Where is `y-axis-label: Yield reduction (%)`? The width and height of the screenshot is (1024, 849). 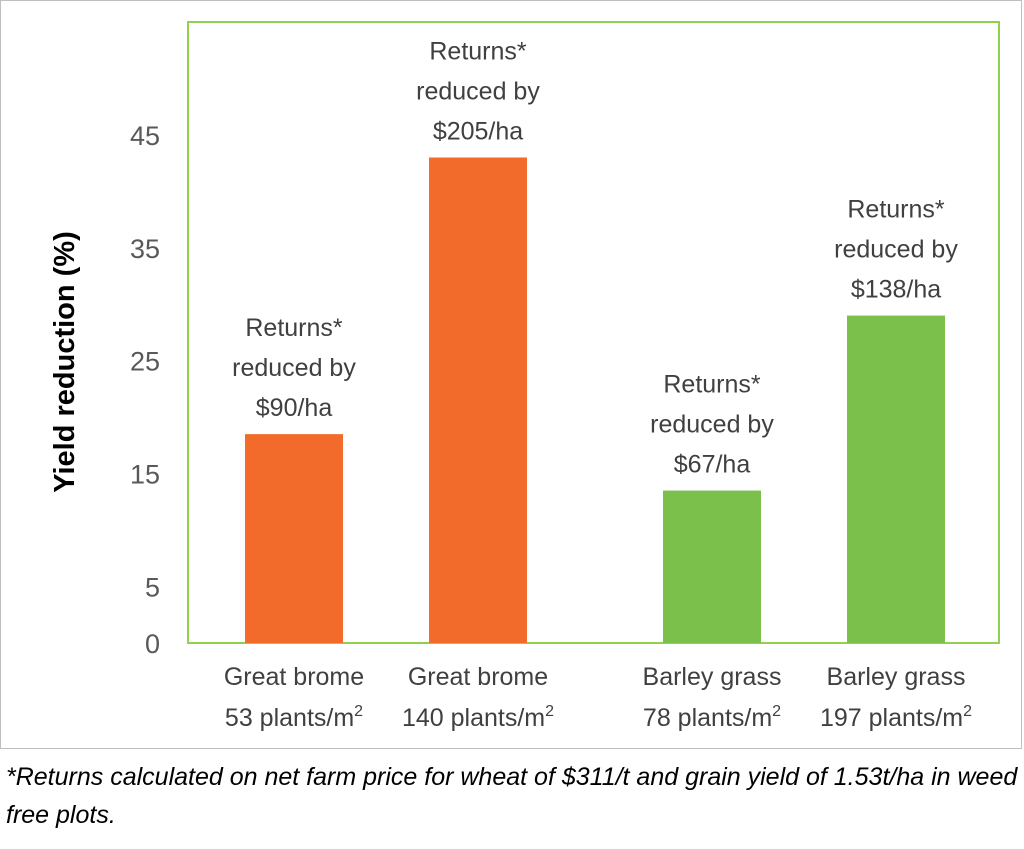
y-axis-label: Yield reduction (%) is located at coordinates (65, 362).